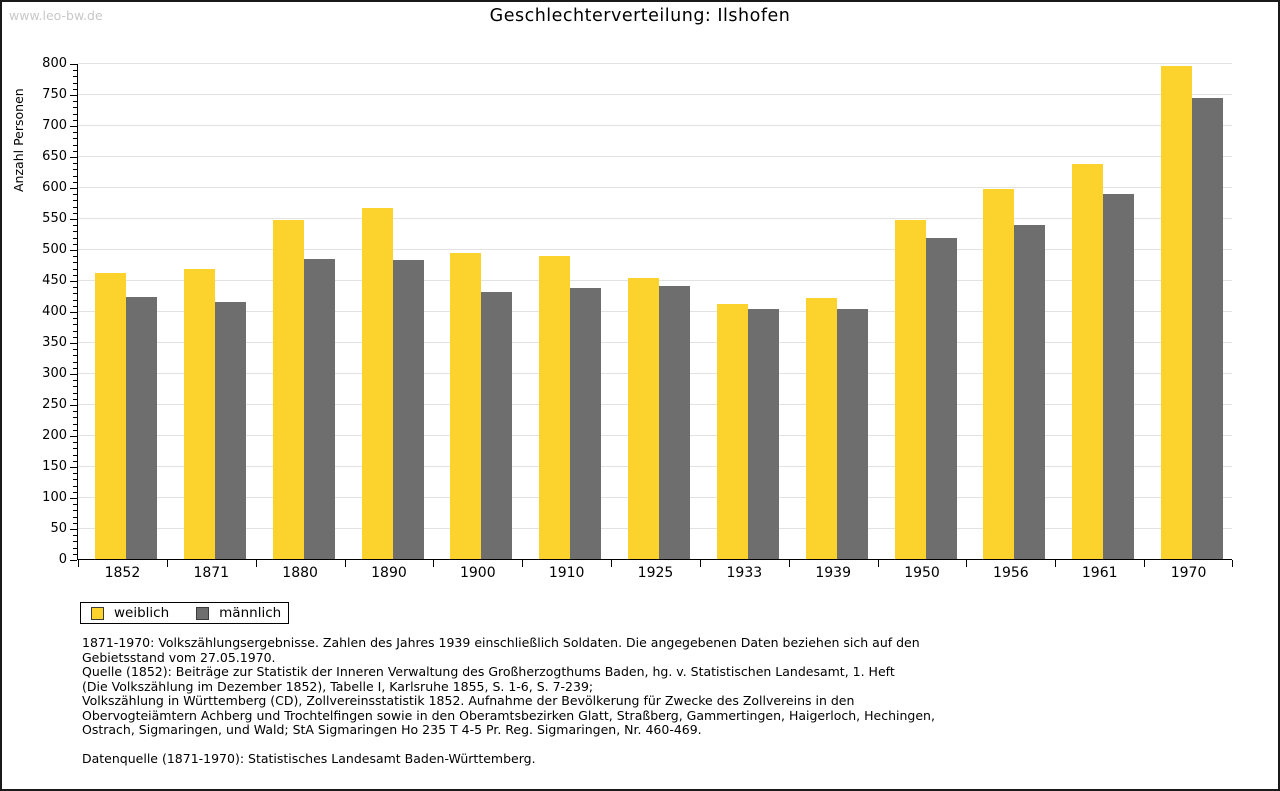  What do you see at coordinates (1011, 573) in the screenshot?
I see `x-axis-label-1956: 1956` at bounding box center [1011, 573].